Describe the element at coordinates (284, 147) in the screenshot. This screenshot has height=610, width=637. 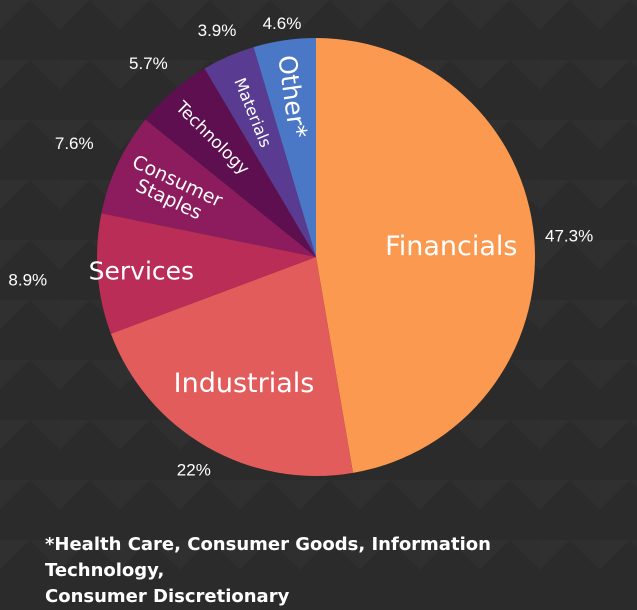
I see `pie-slice-other` at that location.